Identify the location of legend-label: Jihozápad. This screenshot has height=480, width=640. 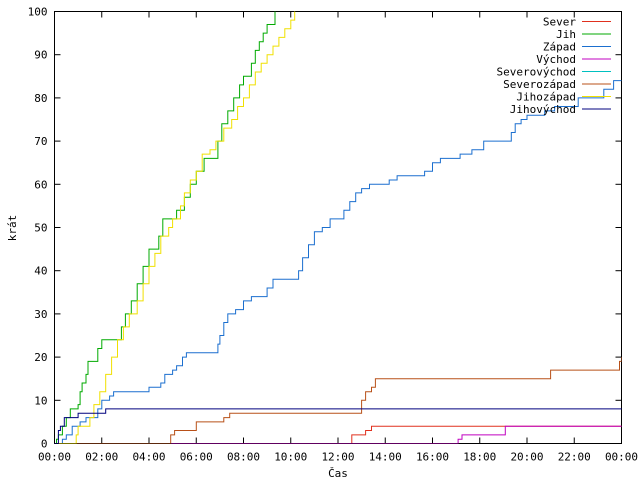
(546, 97).